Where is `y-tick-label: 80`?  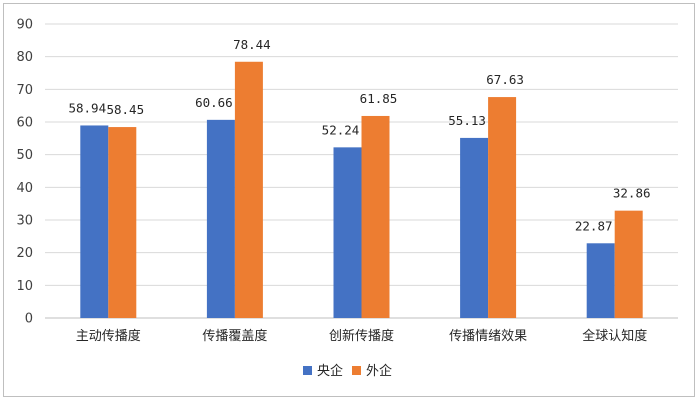 y-tick-label: 80 is located at coordinates (24, 57).